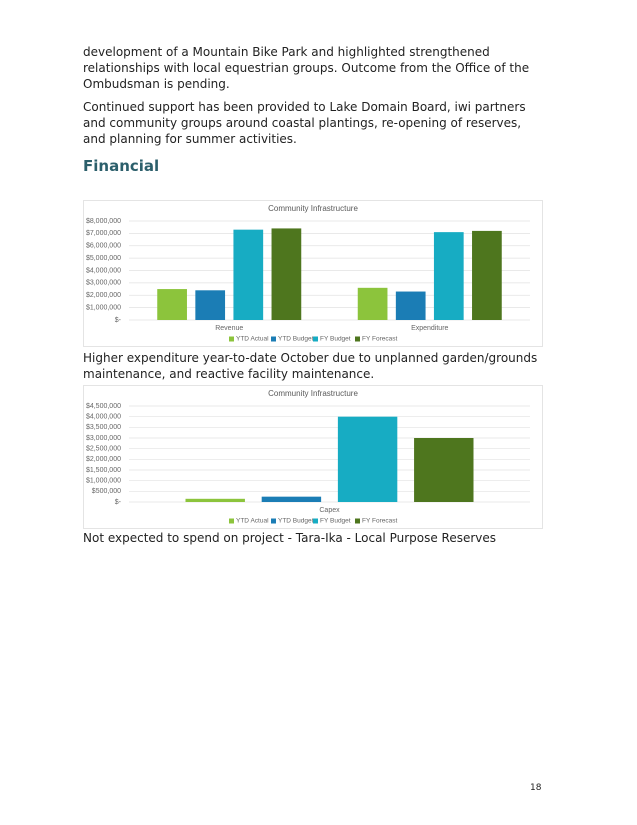 The image size is (637, 825). What do you see at coordinates (536, 788) in the screenshot?
I see `page-number: 18` at bounding box center [536, 788].